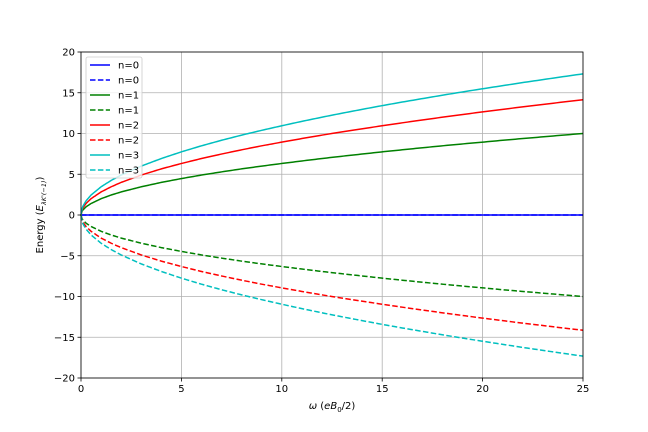  What do you see at coordinates (64, 338) in the screenshot?
I see `y-tick-label: −15` at bounding box center [64, 338].